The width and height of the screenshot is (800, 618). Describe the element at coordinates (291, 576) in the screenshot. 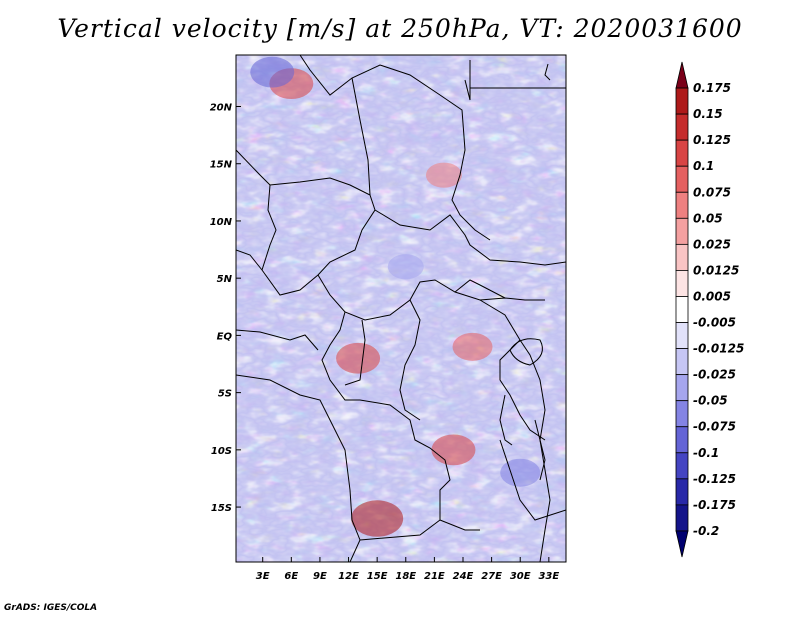

I see `x-tick-label: 6E` at that location.